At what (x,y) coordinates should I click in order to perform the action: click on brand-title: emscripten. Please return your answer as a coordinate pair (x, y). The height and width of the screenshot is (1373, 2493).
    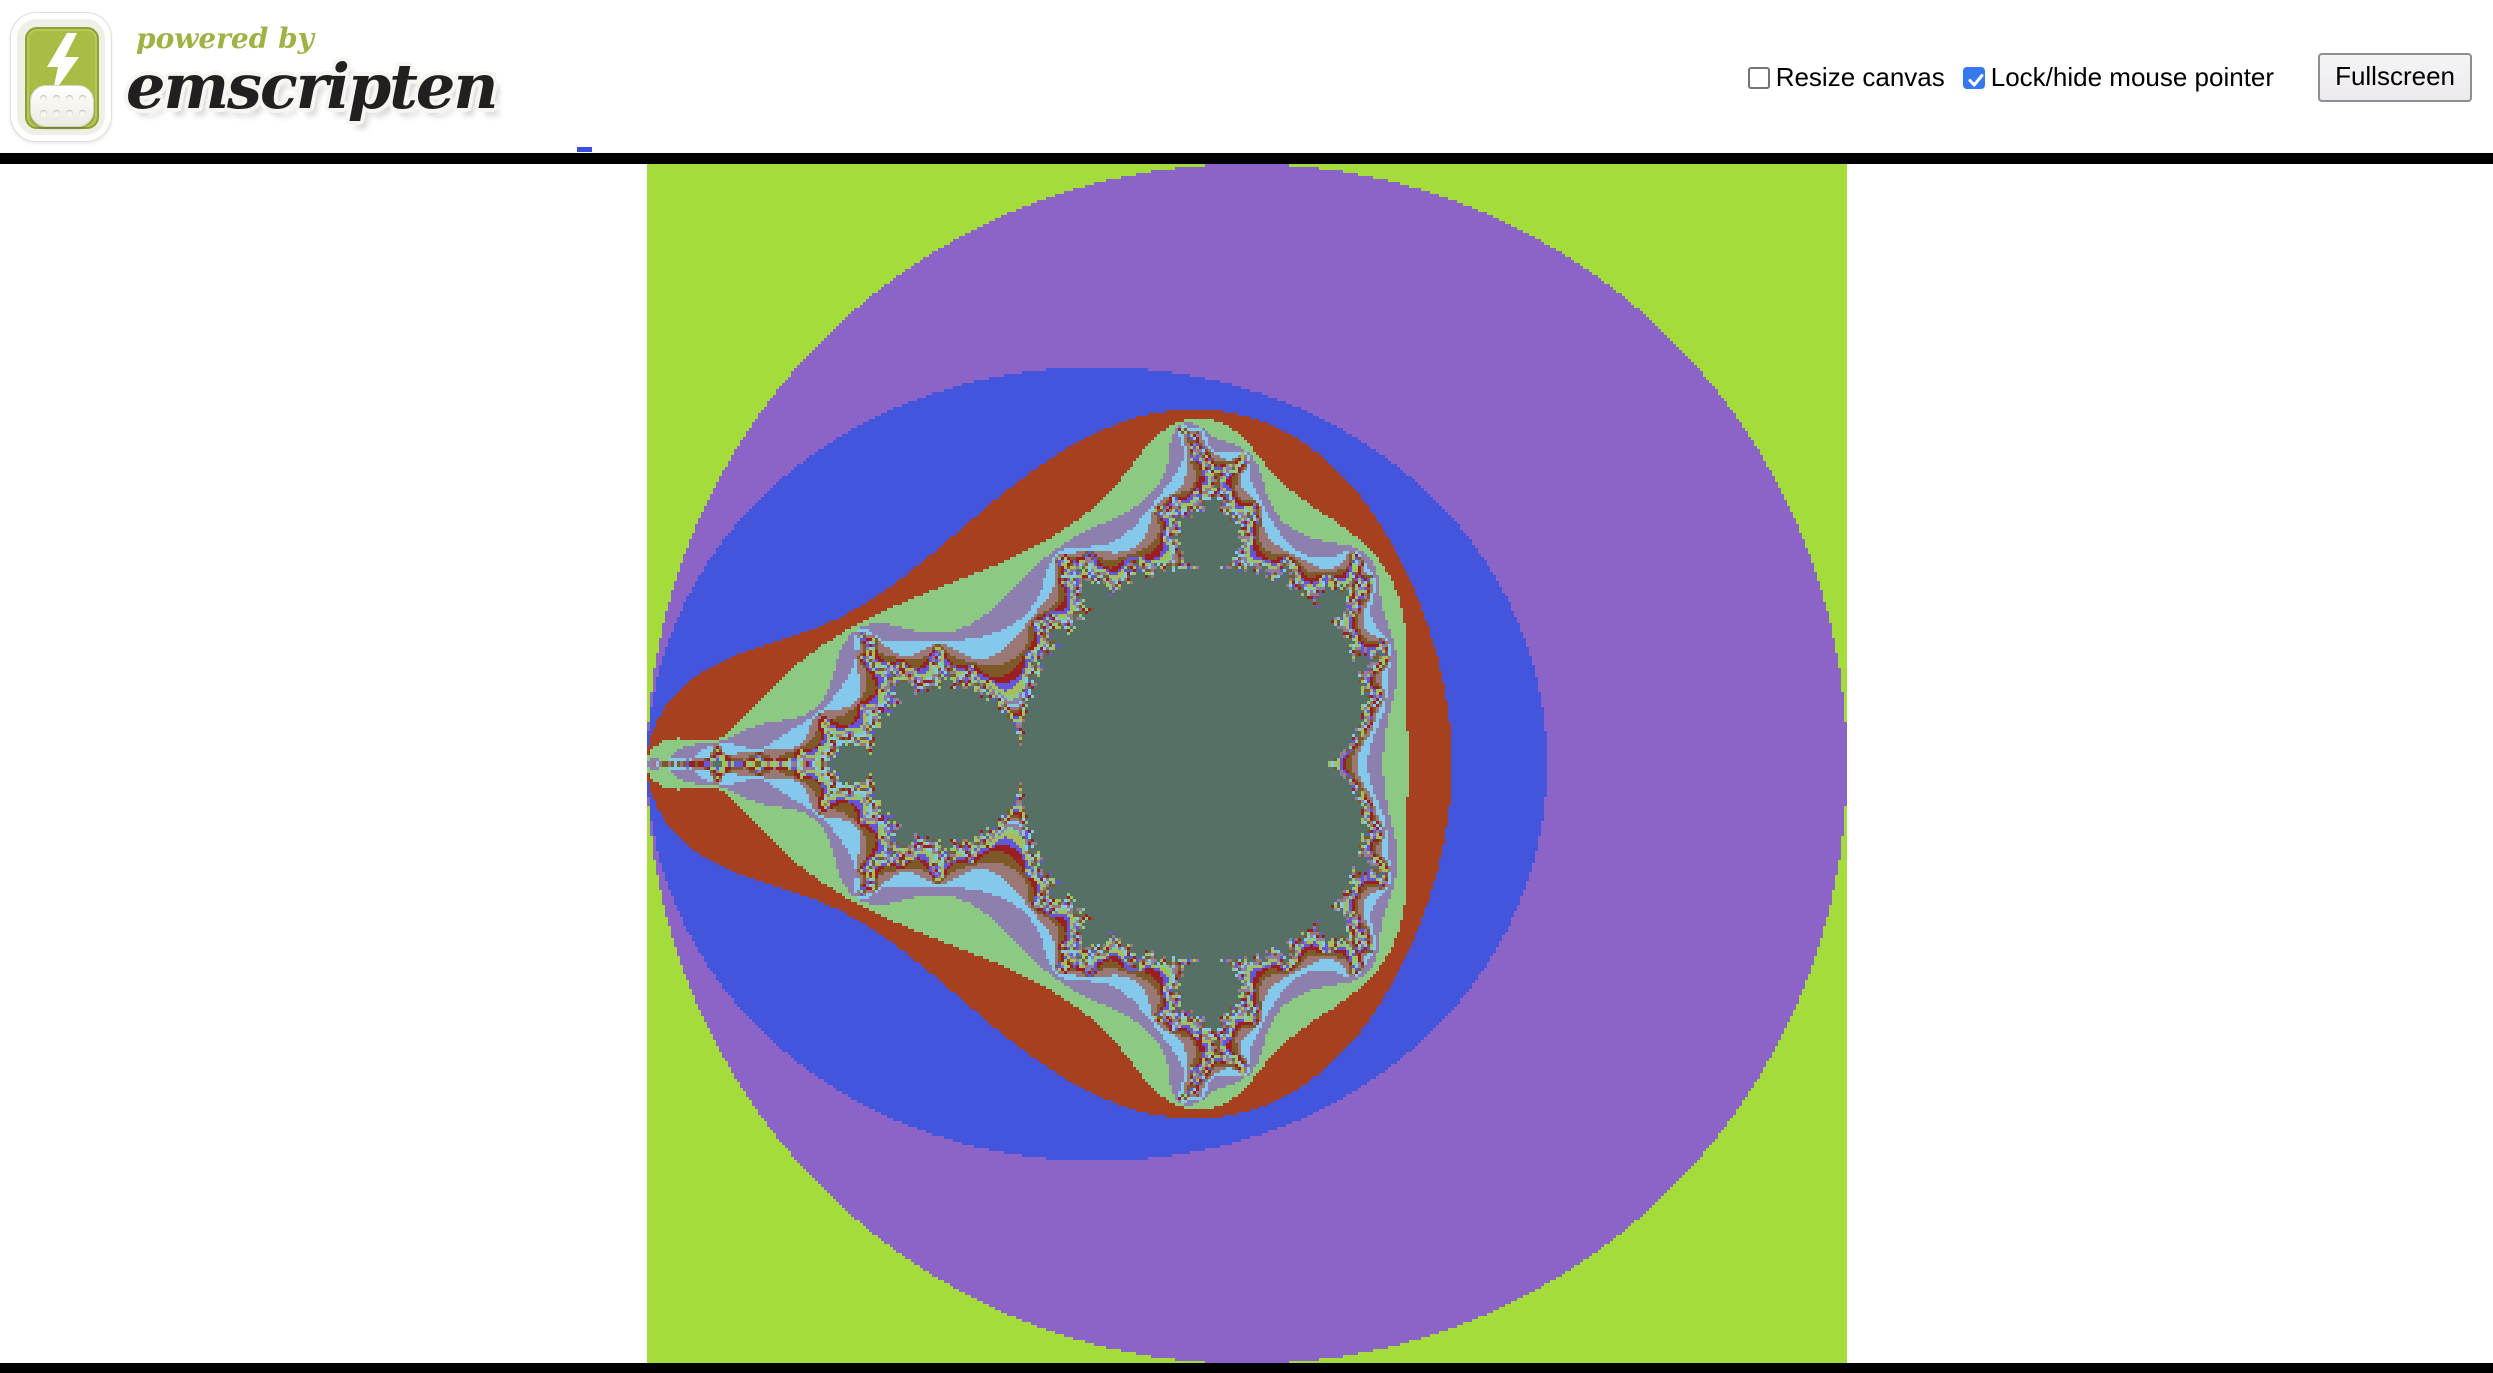
    Looking at the image, I should click on (312, 86).